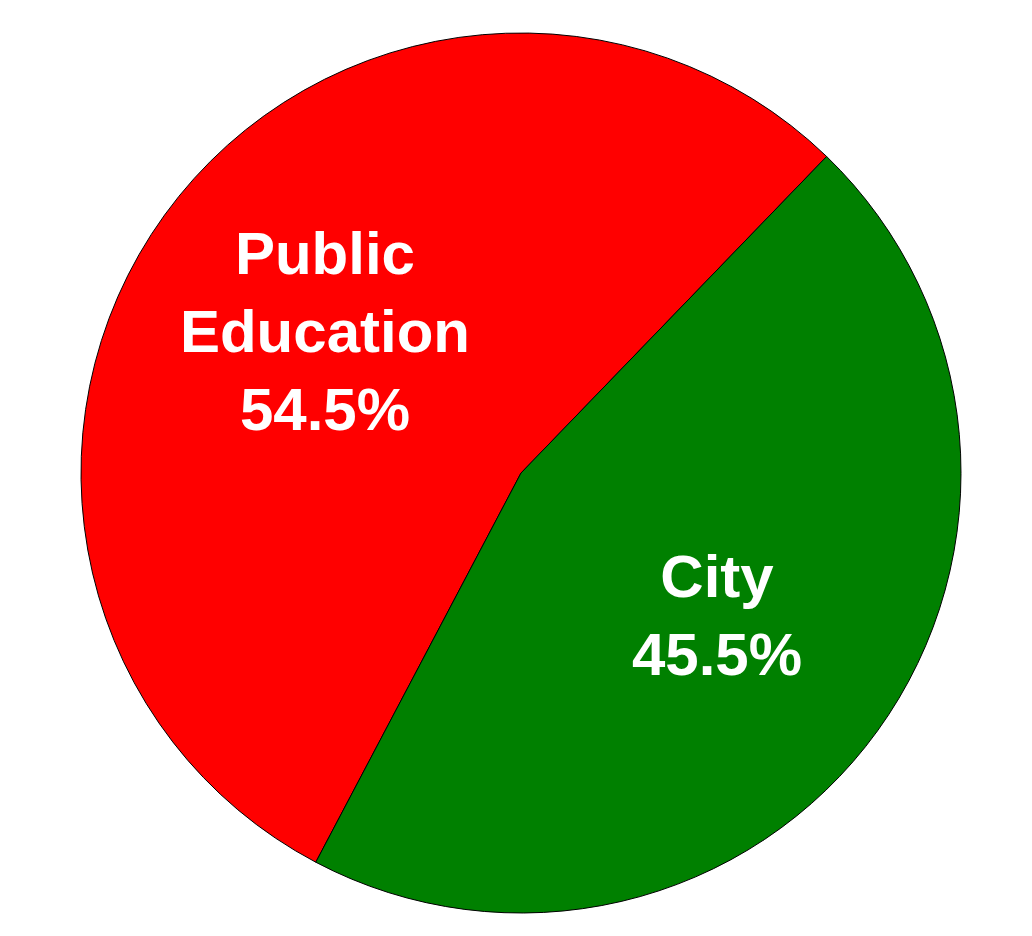 Image resolution: width=1032 pixels, height=936 pixels. I want to click on data-label: 54.5%, so click(325, 409).